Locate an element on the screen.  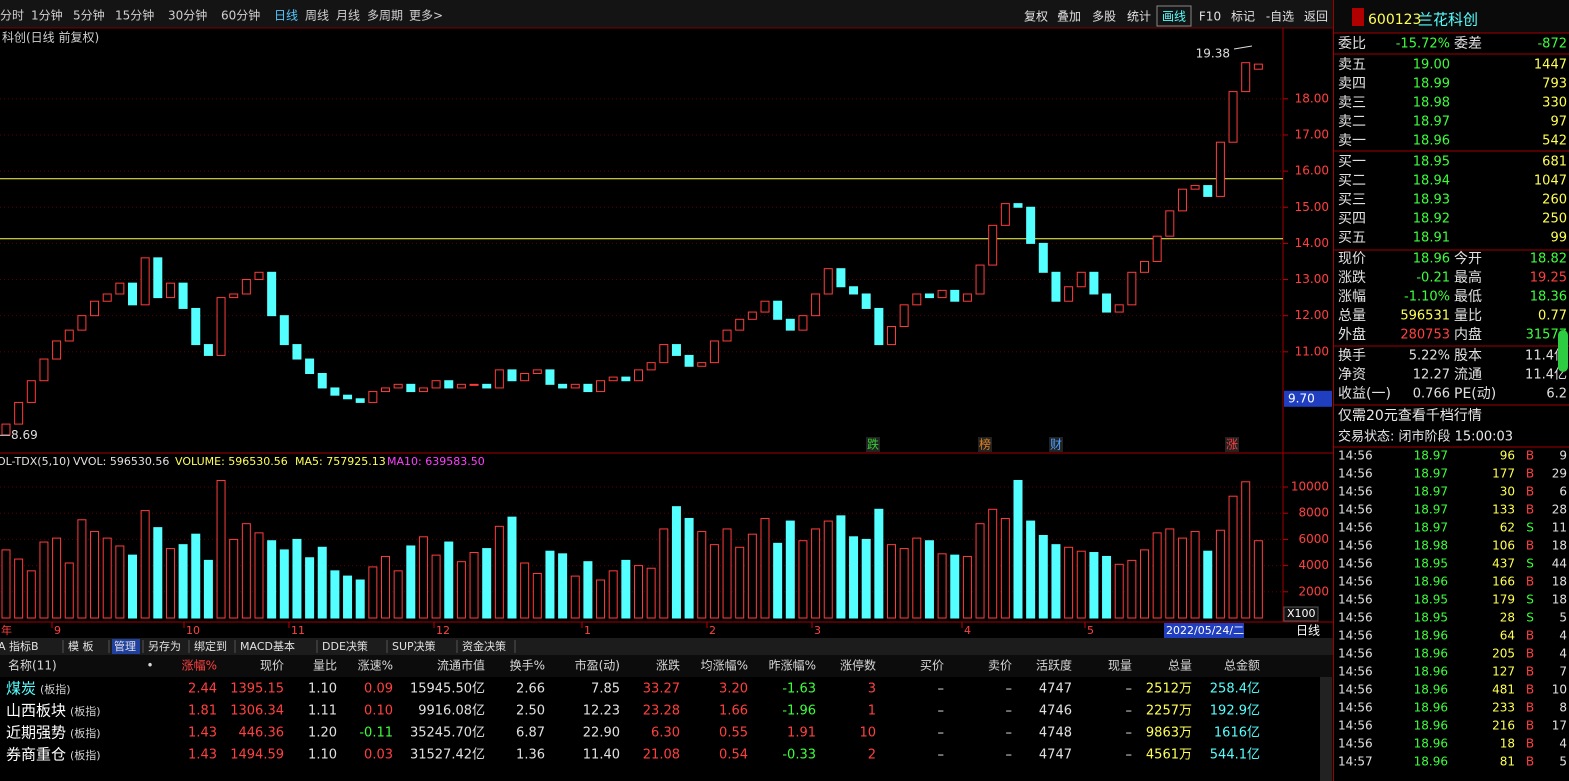
table-header: 换手% is located at coordinates (527, 666).